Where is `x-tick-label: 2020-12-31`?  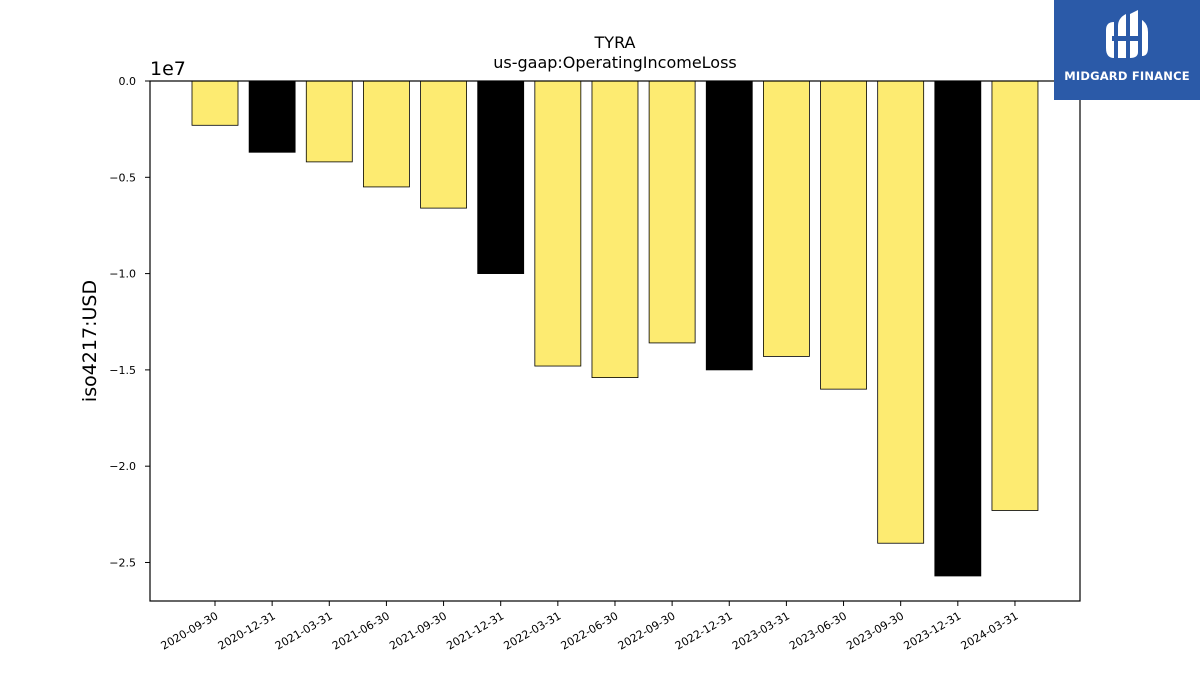
x-tick-label: 2020-12-31 is located at coordinates (247, 630).